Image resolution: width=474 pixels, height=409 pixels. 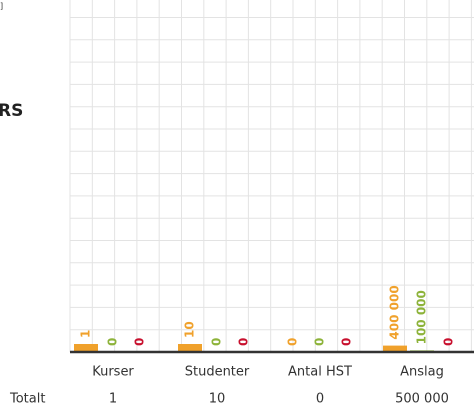 What do you see at coordinates (190, 329) in the screenshot?
I see `value-label: 10` at bounding box center [190, 329].